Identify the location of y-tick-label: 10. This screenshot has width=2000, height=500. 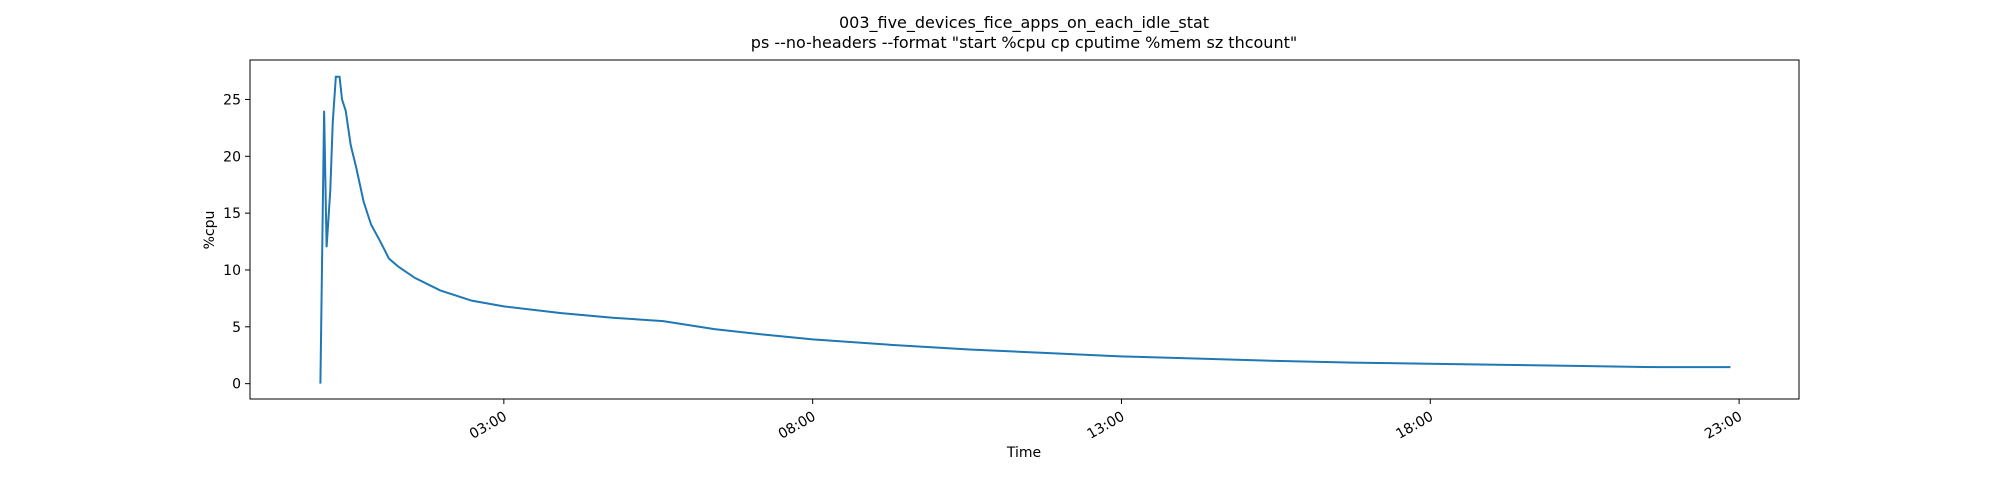
(232, 271).